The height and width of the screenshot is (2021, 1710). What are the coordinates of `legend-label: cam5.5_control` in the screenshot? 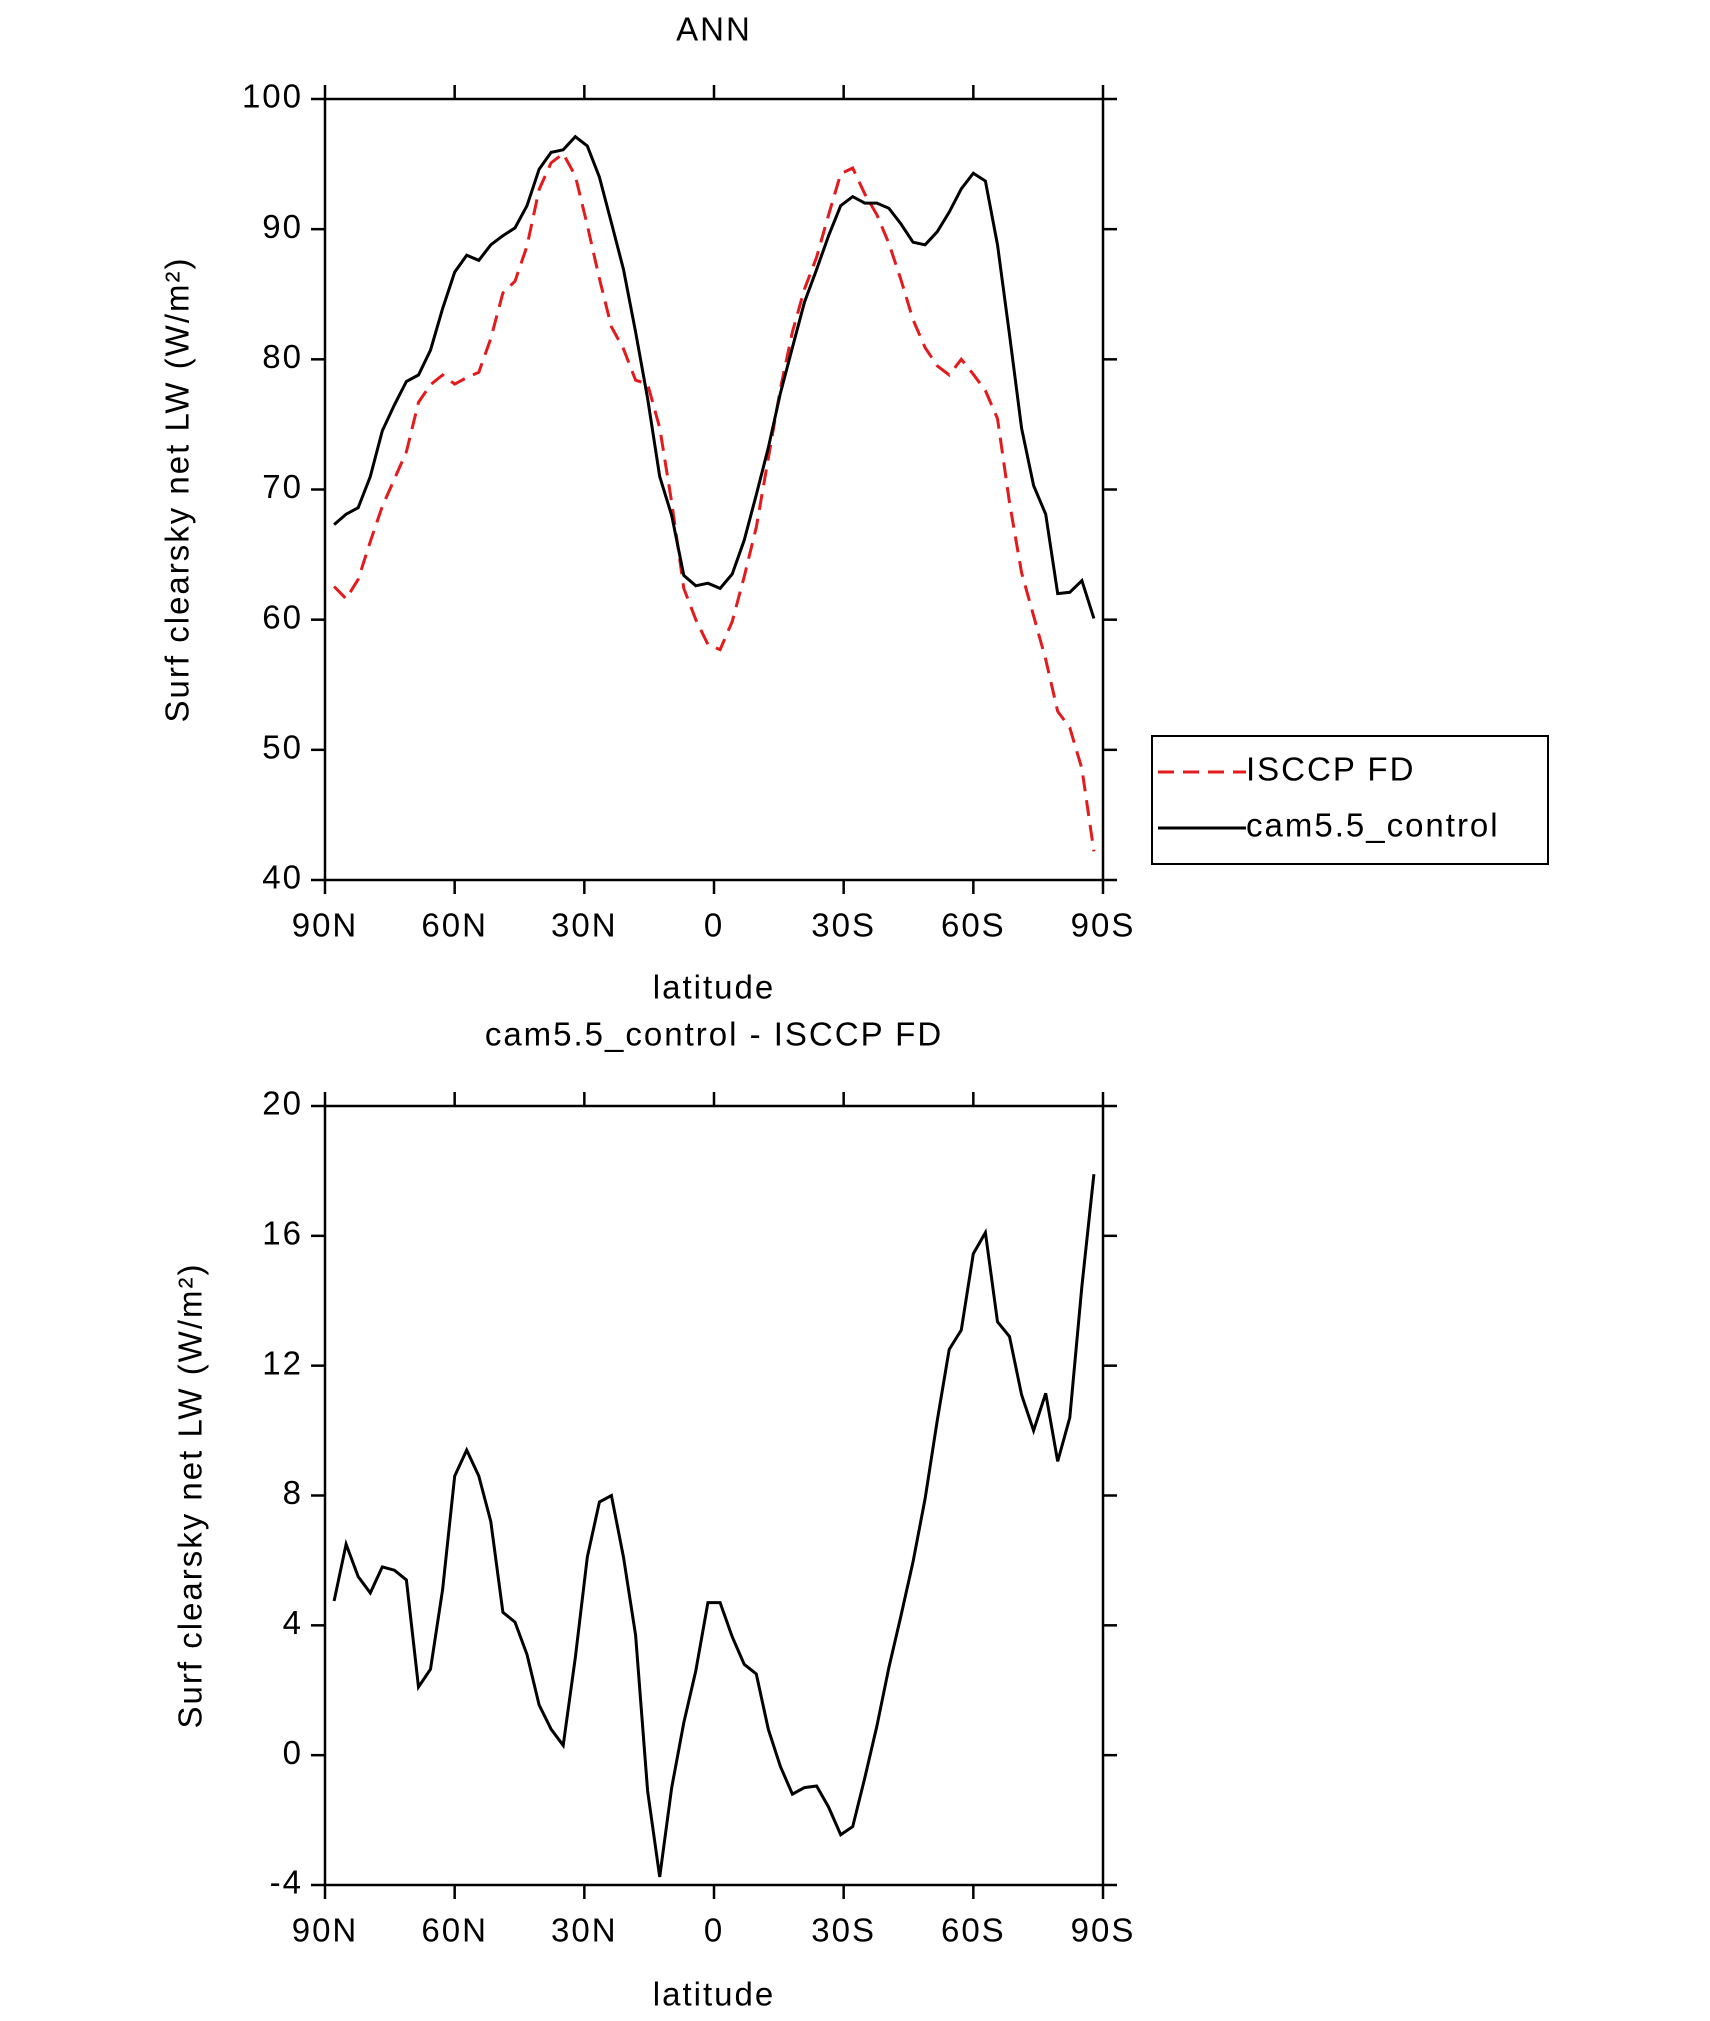 It's located at (1373, 825).